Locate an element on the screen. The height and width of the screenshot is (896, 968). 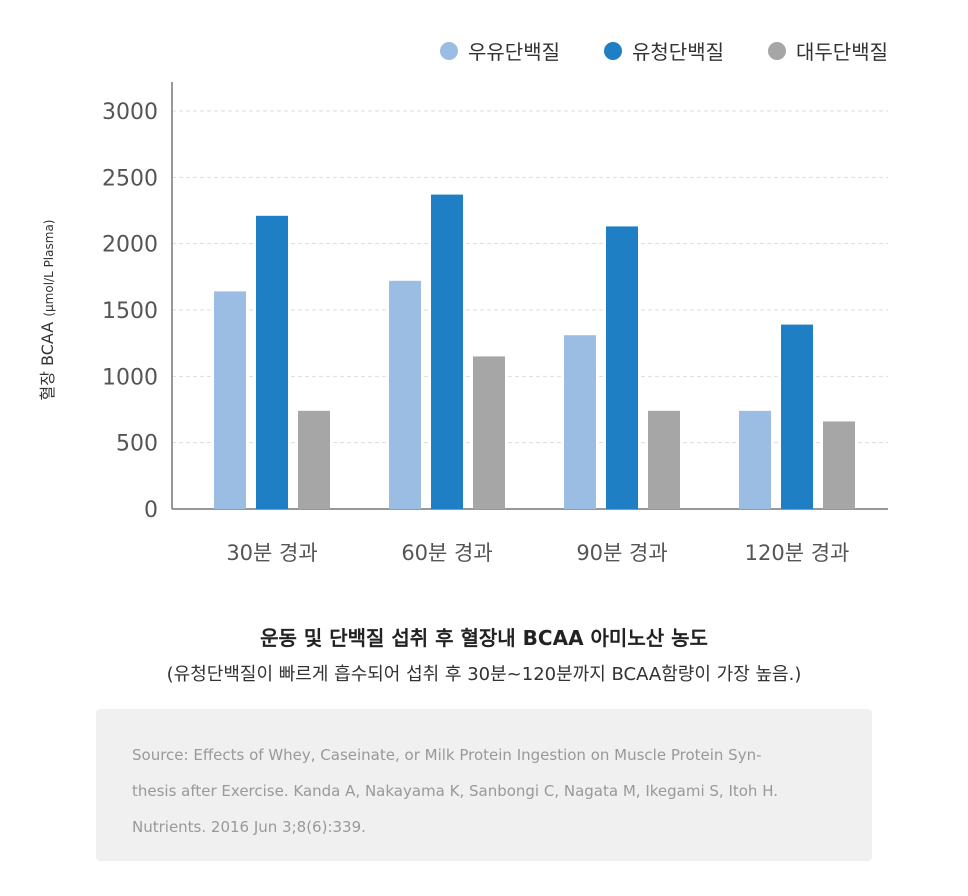
y-tick-label: 0 is located at coordinates (151, 510).